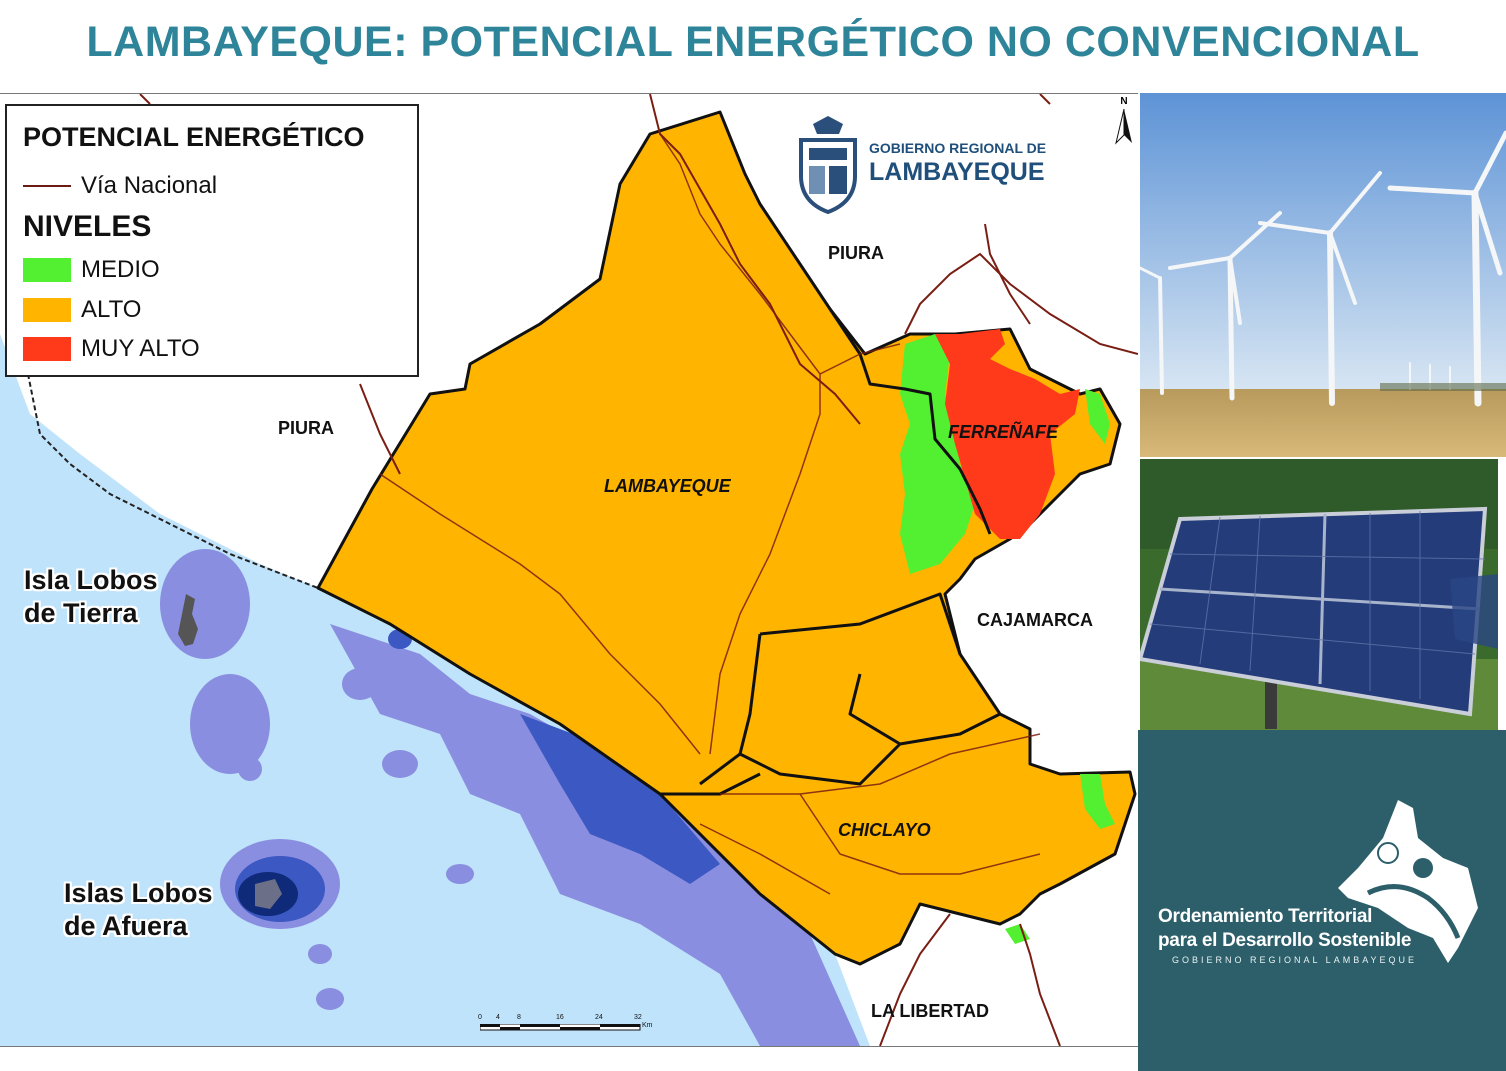 This screenshot has width=1506, height=1071. What do you see at coordinates (560, 1027) in the screenshot?
I see `scale-bar-graphic` at bounding box center [560, 1027].